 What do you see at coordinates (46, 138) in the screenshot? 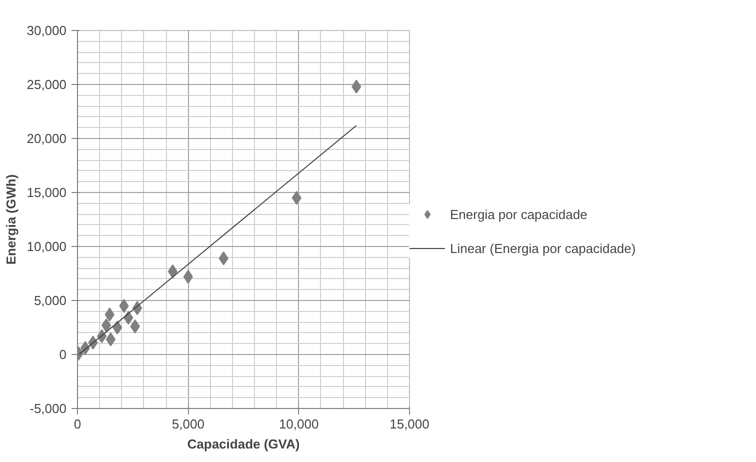
I see `y-tick-label: 20,000` at bounding box center [46, 138].